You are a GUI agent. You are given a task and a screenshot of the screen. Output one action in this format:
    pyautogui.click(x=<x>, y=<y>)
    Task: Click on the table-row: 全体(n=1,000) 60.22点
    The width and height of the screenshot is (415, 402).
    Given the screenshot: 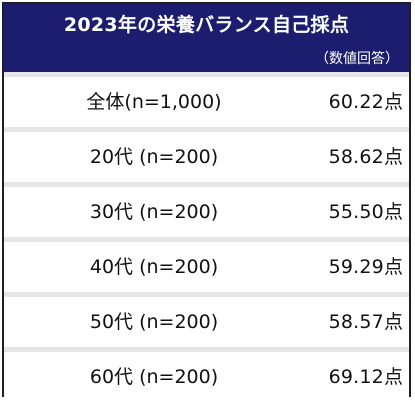 What is the action you would take?
    pyautogui.click(x=206, y=102)
    